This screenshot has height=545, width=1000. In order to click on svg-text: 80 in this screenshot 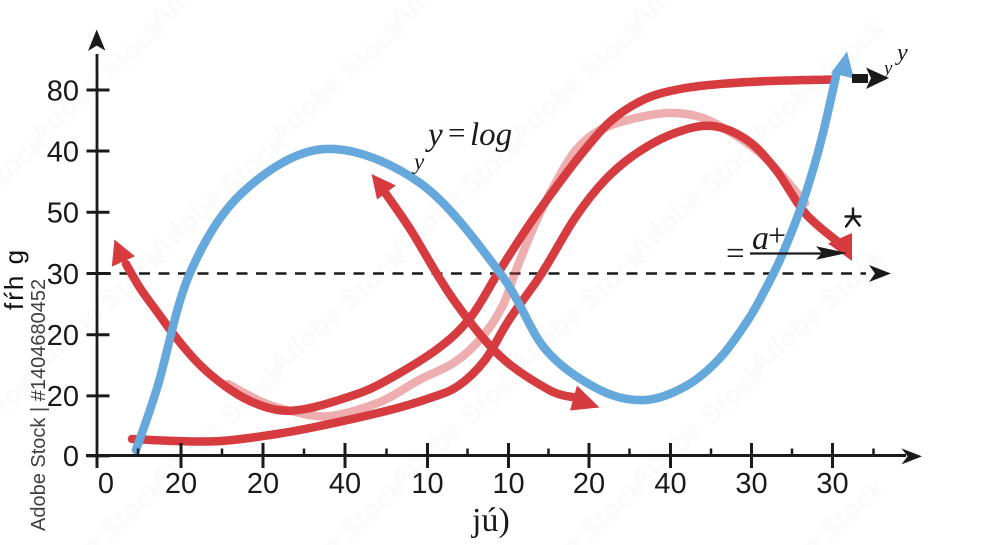, I will do `click(63, 91)`.